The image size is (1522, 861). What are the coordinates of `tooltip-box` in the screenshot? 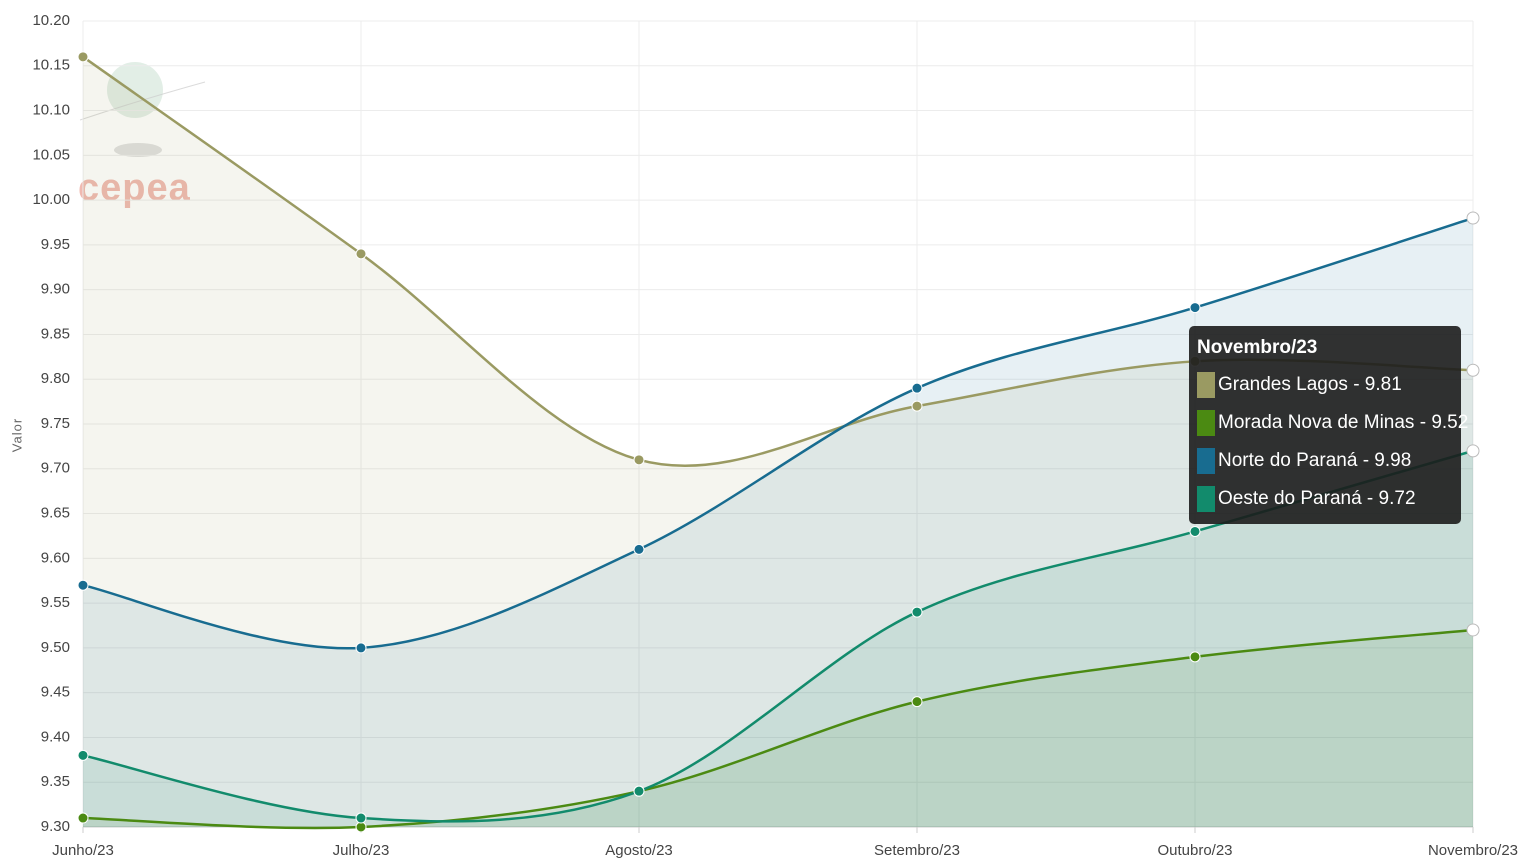 It's located at (1325, 425).